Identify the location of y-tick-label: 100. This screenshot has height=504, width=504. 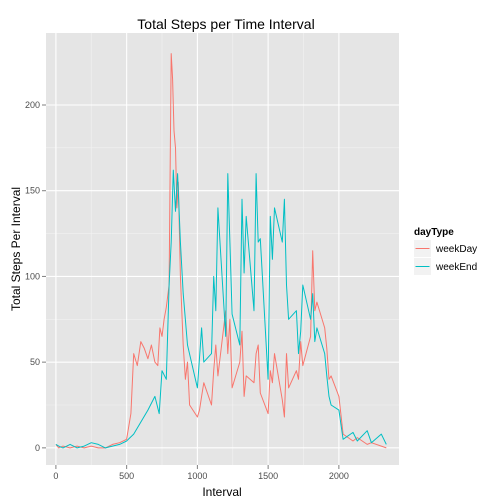
(32, 276).